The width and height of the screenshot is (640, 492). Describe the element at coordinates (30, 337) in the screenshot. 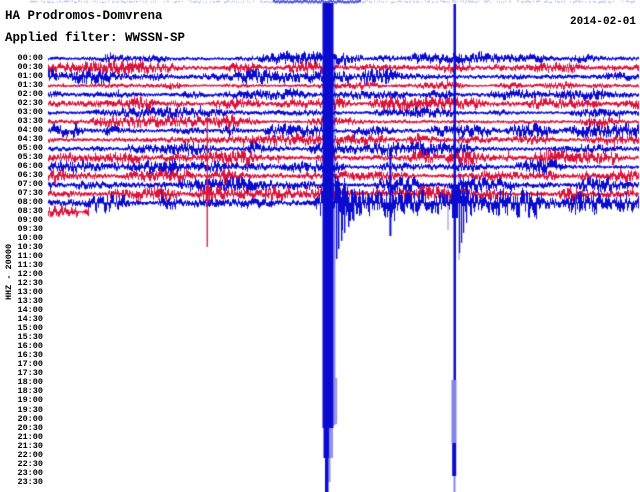

I see `time-label: 15:30` at that location.